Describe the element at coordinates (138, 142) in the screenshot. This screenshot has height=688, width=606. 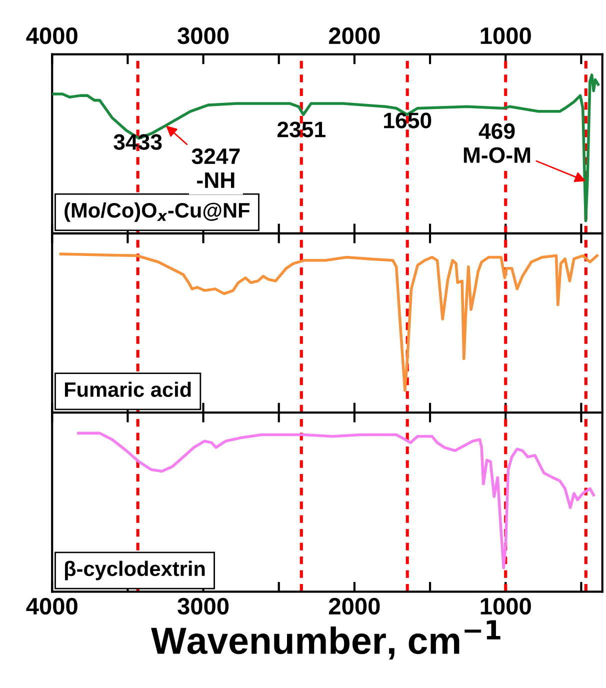
I see `ref-line-label: 3433` at that location.